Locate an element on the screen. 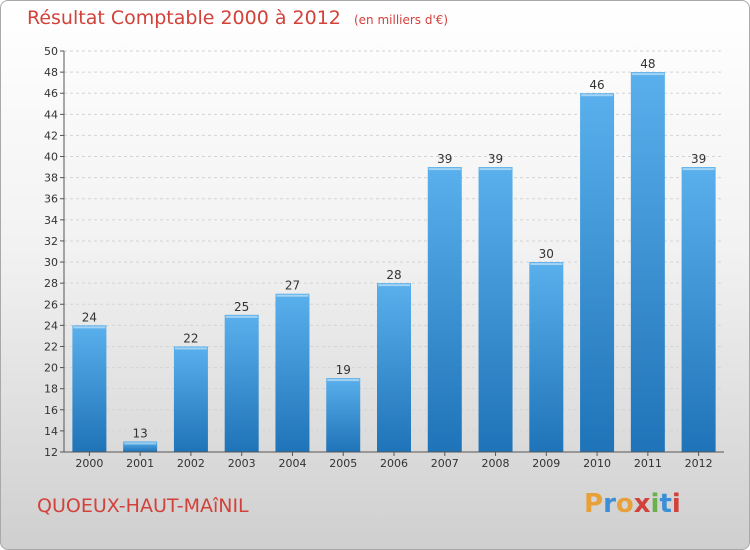 The height and width of the screenshot is (550, 750). x-tick-label: 2007 is located at coordinates (445, 463).